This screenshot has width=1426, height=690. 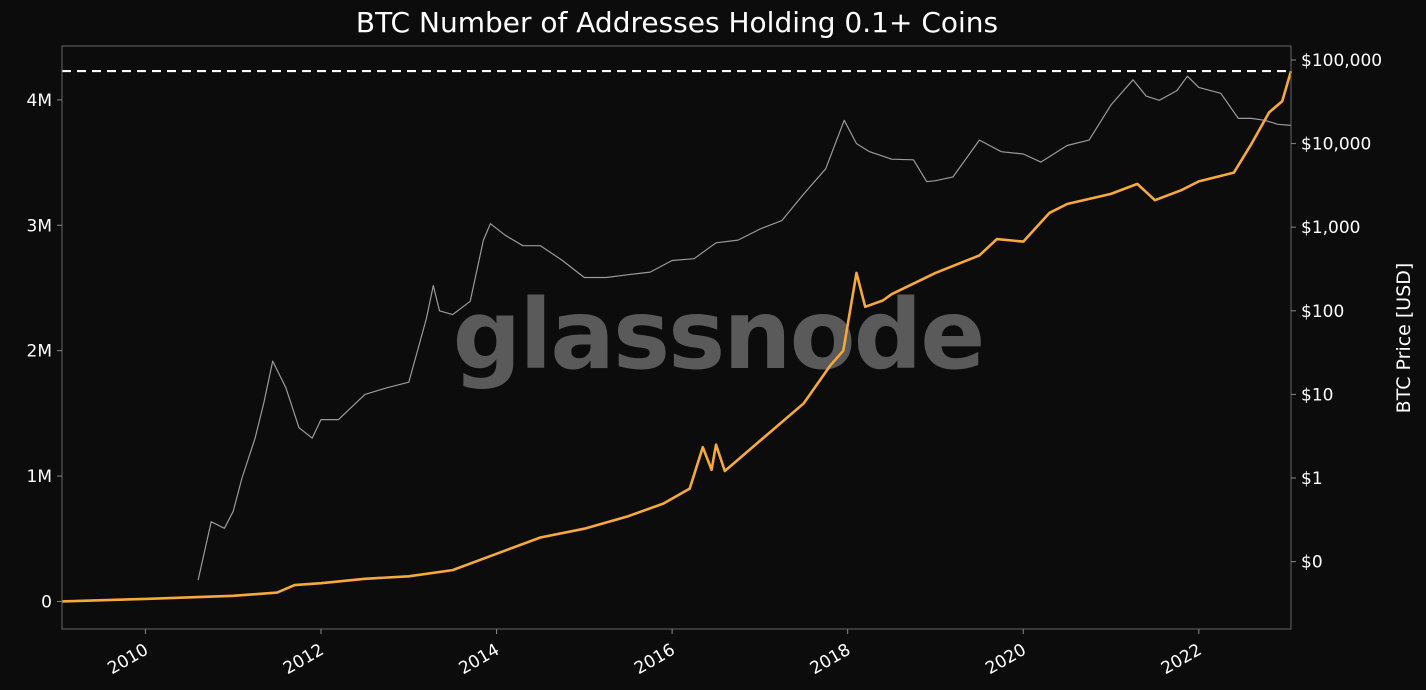 I want to click on y-tick-label: 2M, so click(x=39, y=352).